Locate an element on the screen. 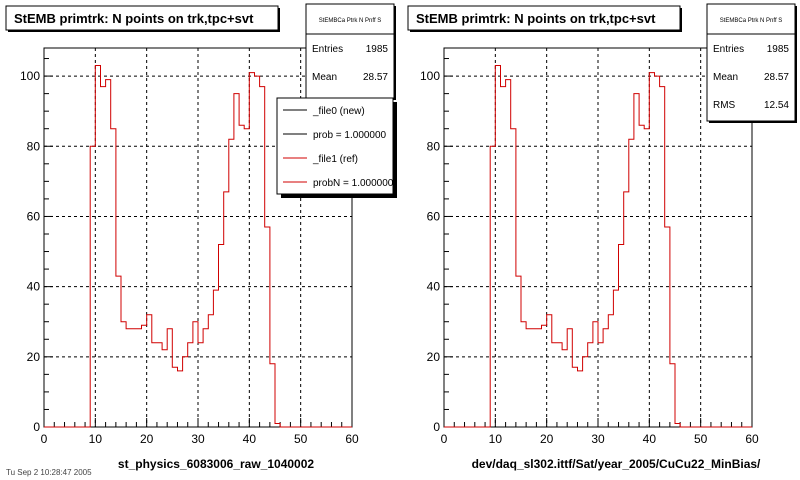 The image size is (800, 480). stats-value: 12.54 is located at coordinates (776, 105).